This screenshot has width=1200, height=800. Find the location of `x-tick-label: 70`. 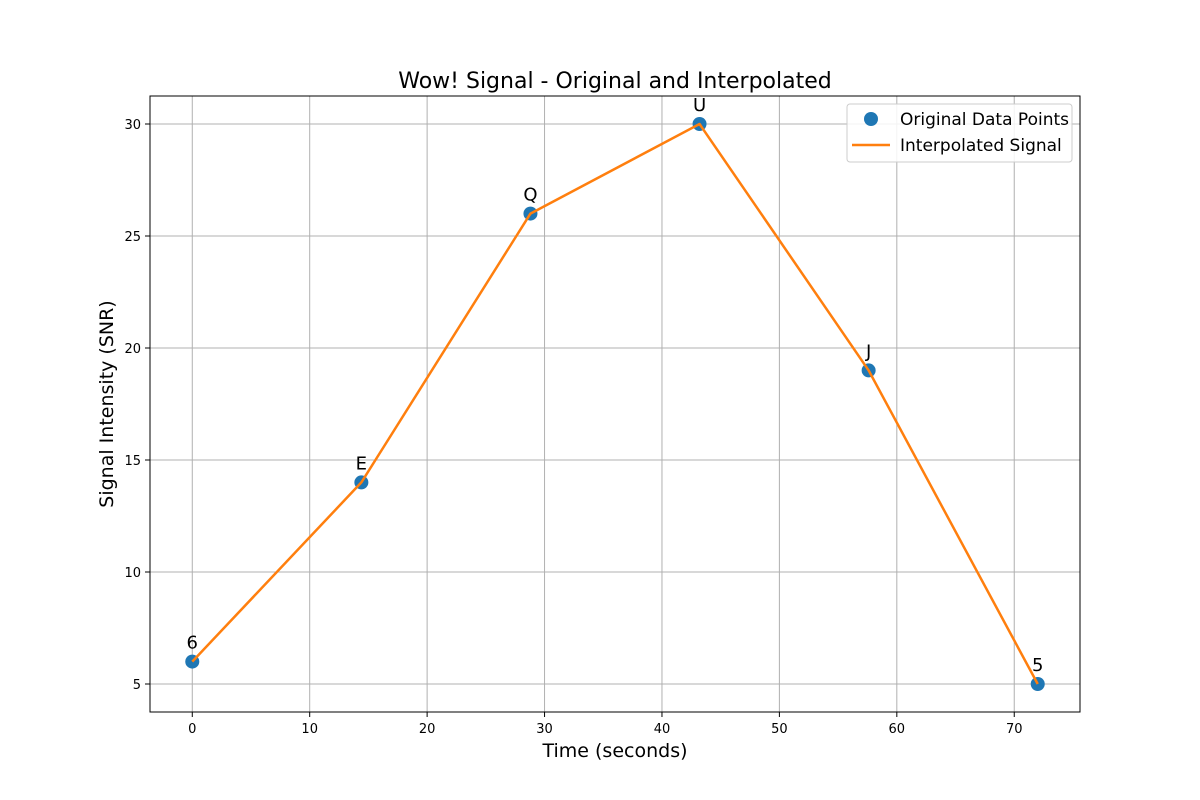

x-tick-label: 70 is located at coordinates (1014, 729).